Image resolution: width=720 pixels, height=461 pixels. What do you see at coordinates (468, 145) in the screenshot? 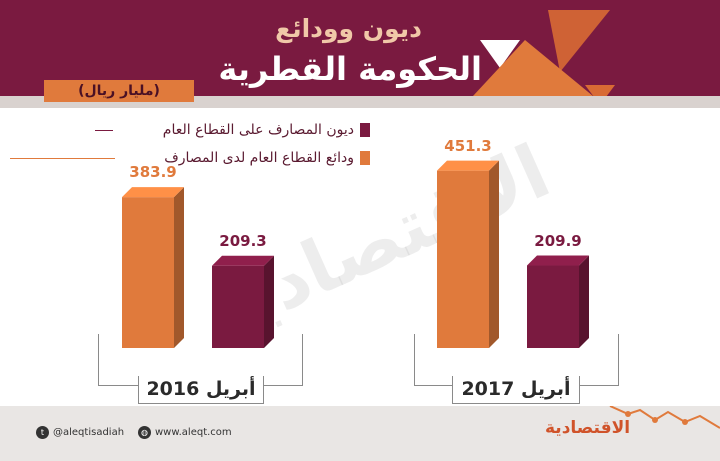
I see `value-label-deposits-2017: 451.3` at bounding box center [468, 145].